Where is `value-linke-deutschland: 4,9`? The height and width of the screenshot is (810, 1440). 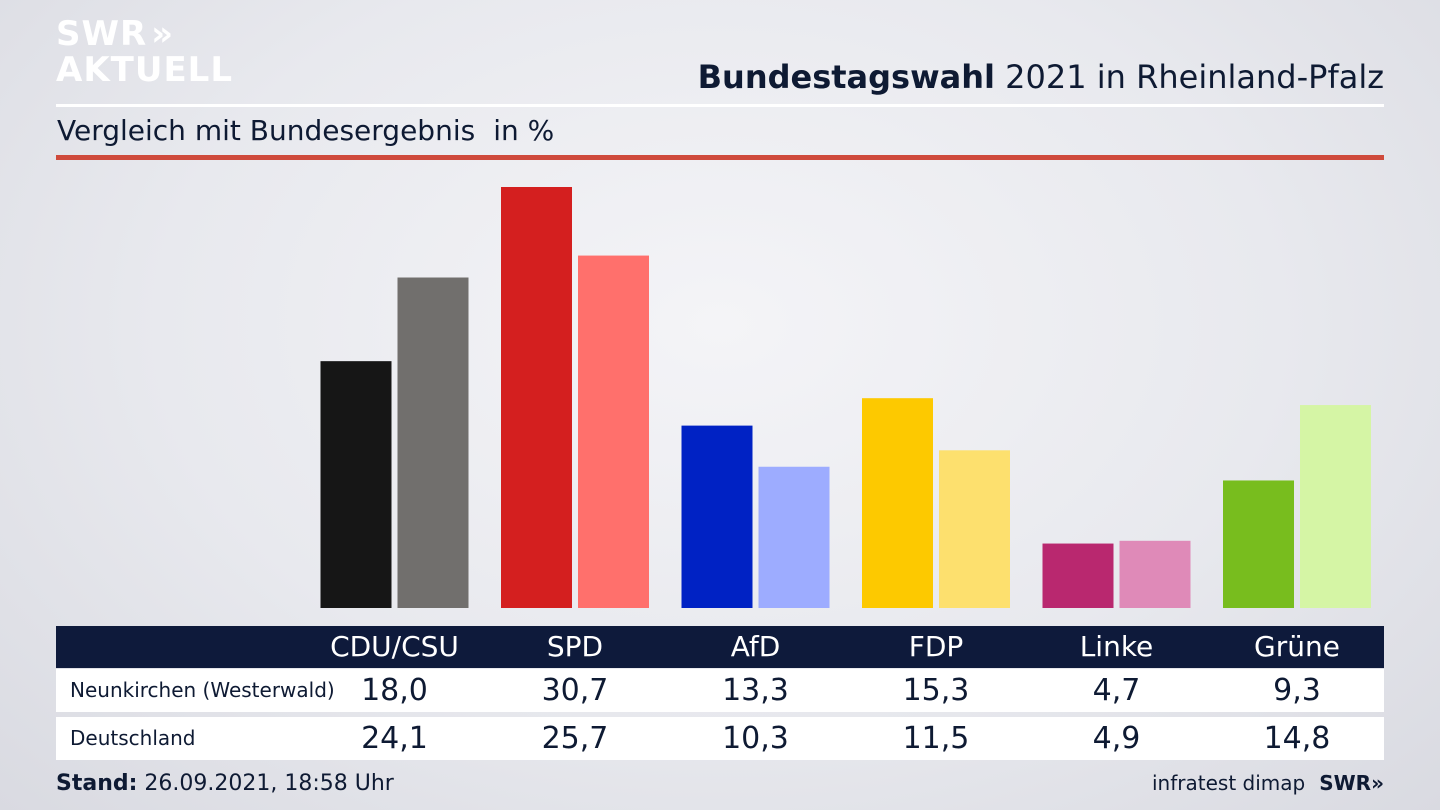 value-linke-deutschland: 4,9 is located at coordinates (1116, 738).